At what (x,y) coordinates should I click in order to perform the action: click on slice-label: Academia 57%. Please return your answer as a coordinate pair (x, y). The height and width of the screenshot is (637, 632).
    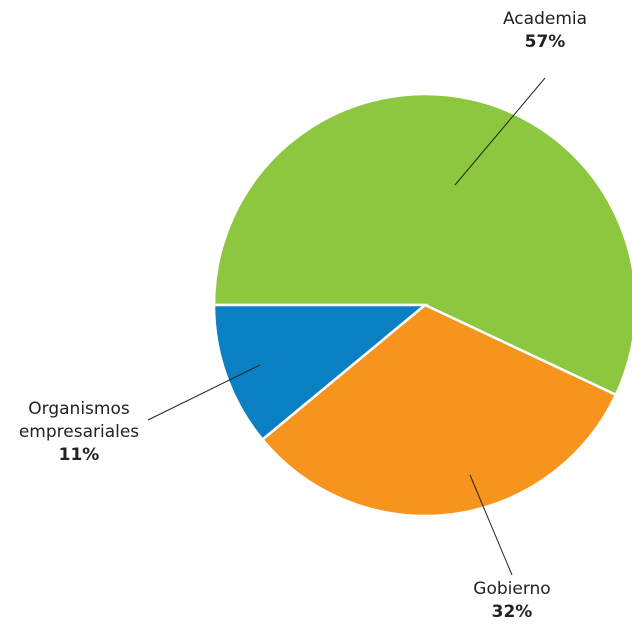
    Looking at the image, I should click on (545, 31).